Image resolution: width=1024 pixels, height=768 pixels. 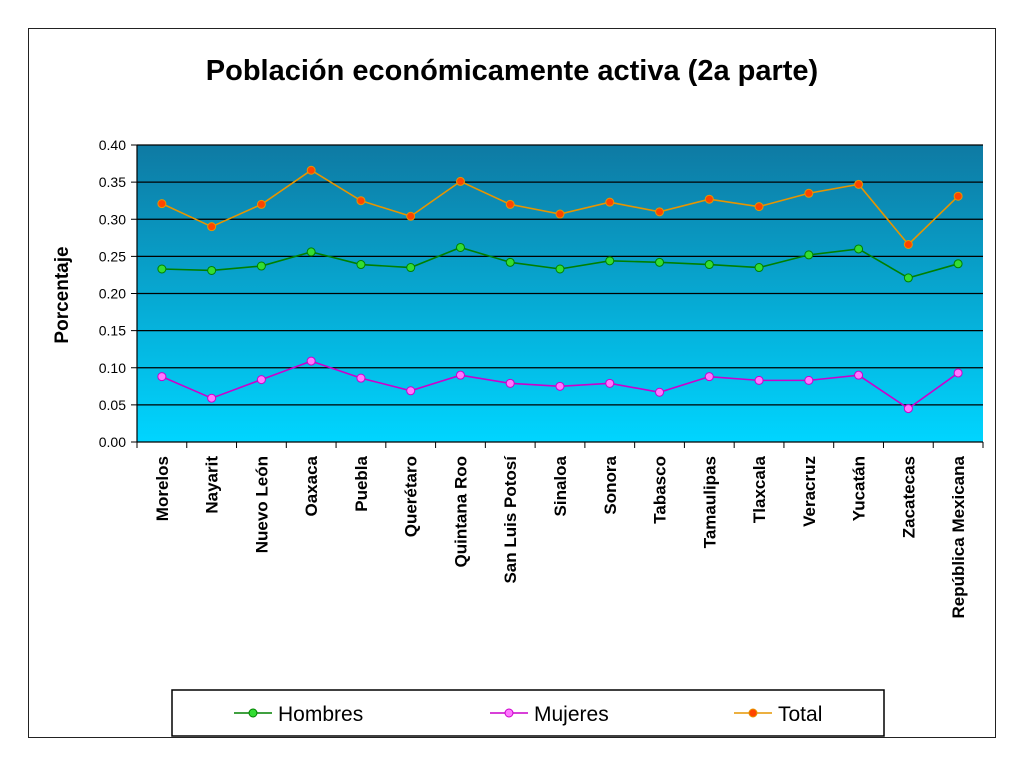 What do you see at coordinates (610, 484) in the screenshot?
I see `x-tick-label: Sonora` at bounding box center [610, 484].